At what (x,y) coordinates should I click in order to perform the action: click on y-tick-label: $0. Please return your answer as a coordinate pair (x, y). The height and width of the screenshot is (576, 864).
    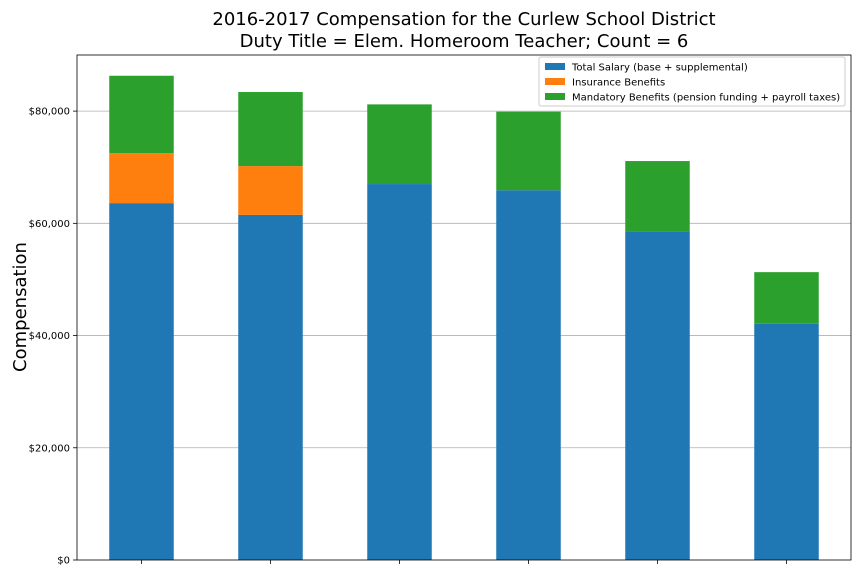
    Looking at the image, I should click on (63, 561).